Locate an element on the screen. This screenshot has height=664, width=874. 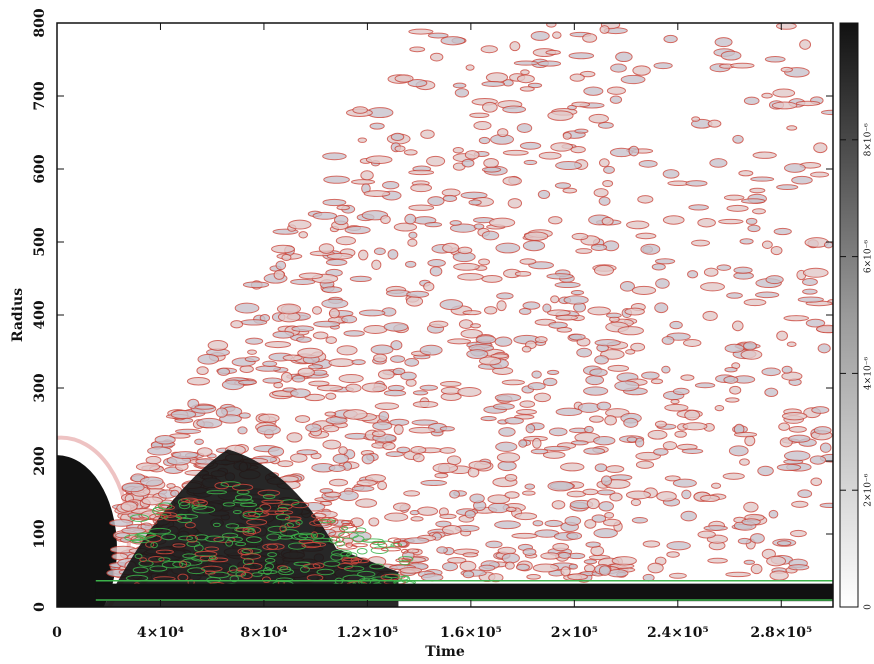
colorbar-tick-label: 8×10⁻⁶ is located at coordinates (869, 139).